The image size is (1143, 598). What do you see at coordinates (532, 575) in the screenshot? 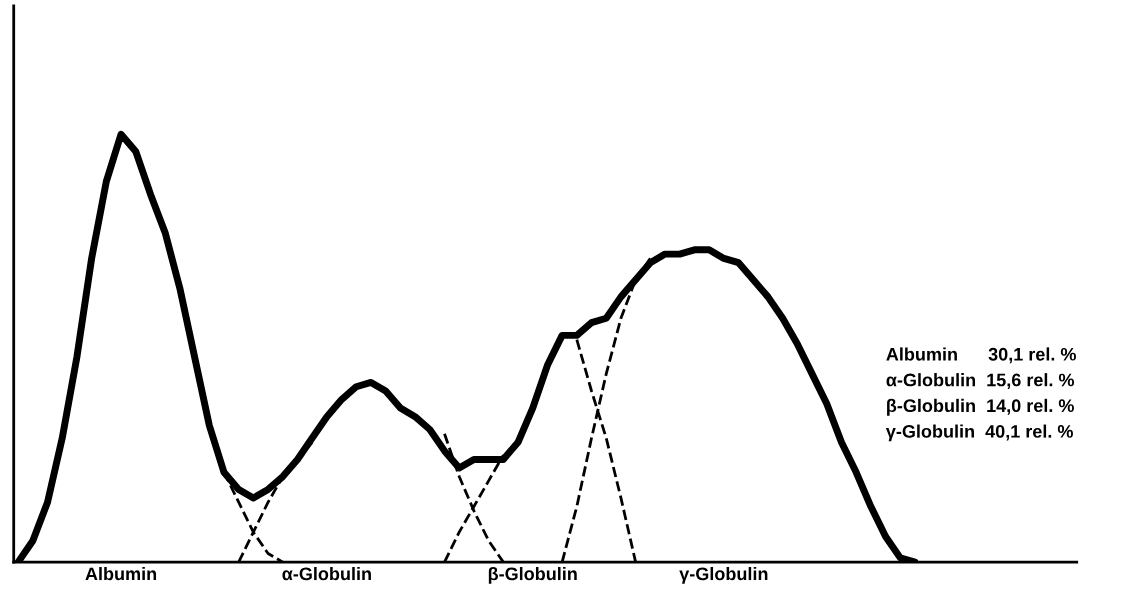
I see `x-tick-label: β-Globulin` at bounding box center [532, 575].